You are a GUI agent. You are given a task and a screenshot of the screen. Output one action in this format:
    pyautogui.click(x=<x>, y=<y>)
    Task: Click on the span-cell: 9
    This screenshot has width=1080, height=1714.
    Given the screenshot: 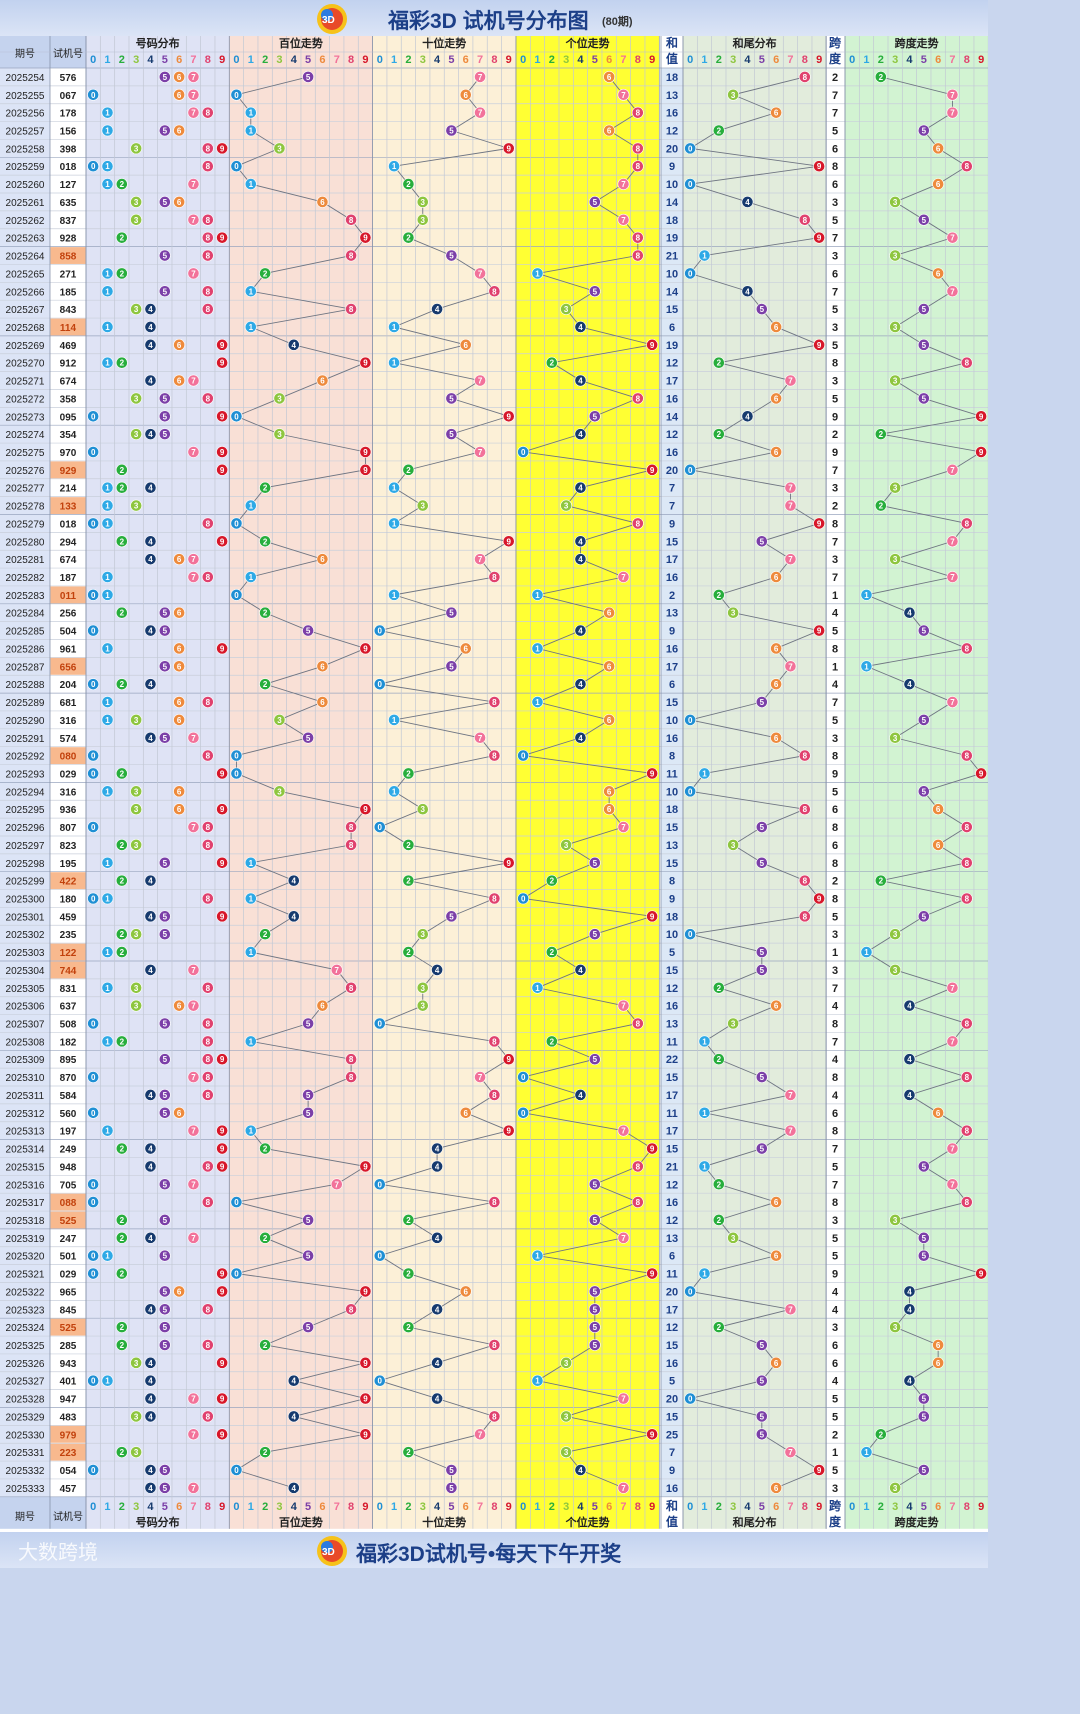 What is the action you would take?
    pyautogui.click(x=835, y=417)
    